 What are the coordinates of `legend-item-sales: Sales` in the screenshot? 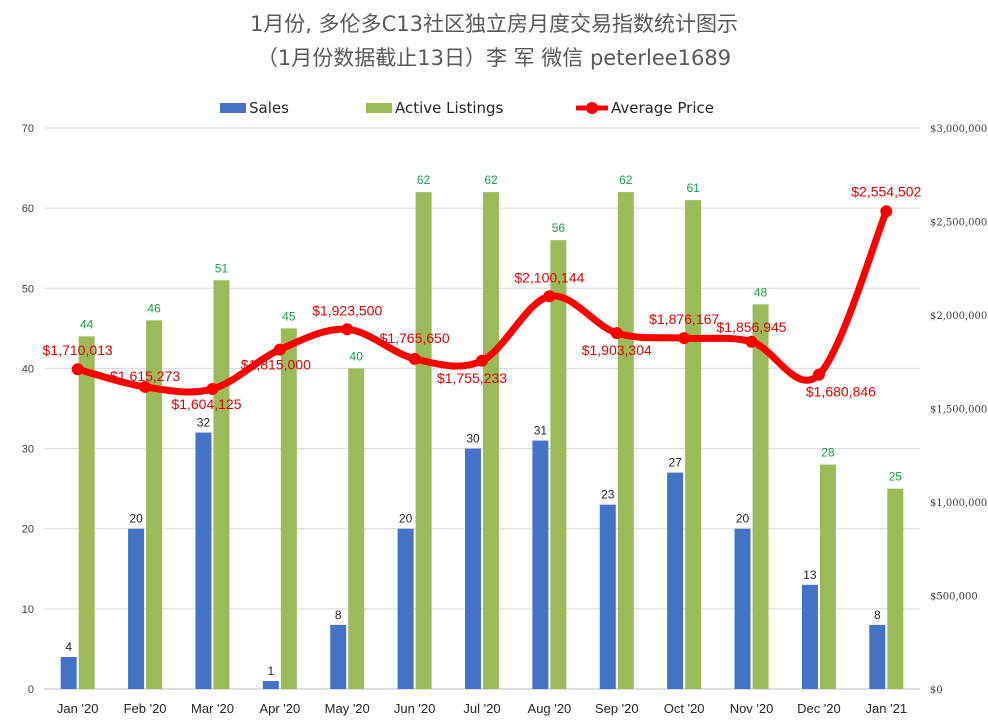 It's located at (254, 108).